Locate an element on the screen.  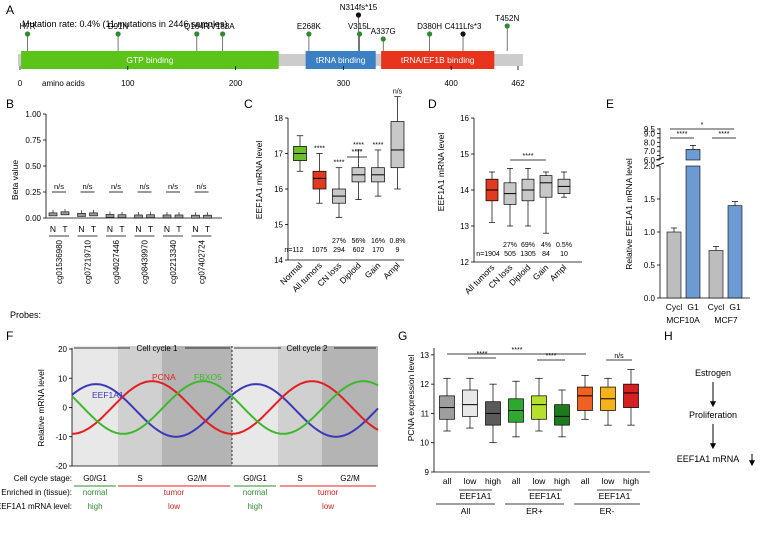
d-percent: 27% is located at coordinates (510, 245).